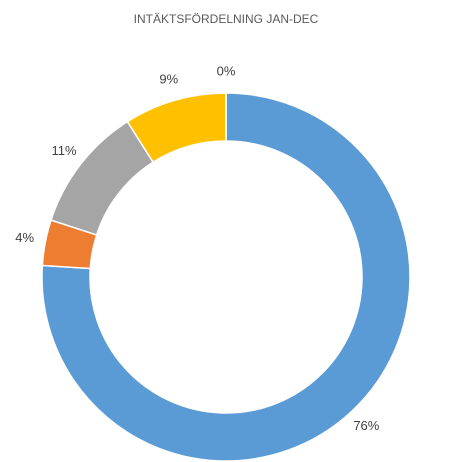 The height and width of the screenshot is (462, 453). Describe the element at coordinates (226, 19) in the screenshot. I see `chart-title: INTÄKTSFÖRDELNING JAN-DEC` at that location.